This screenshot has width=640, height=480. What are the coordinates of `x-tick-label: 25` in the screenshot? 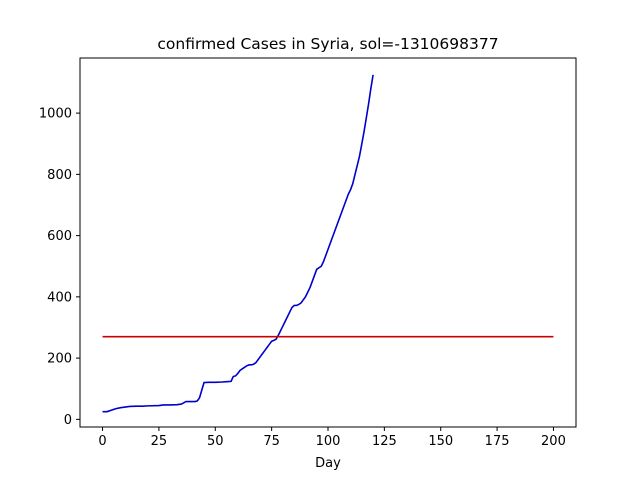 It's located at (159, 441).